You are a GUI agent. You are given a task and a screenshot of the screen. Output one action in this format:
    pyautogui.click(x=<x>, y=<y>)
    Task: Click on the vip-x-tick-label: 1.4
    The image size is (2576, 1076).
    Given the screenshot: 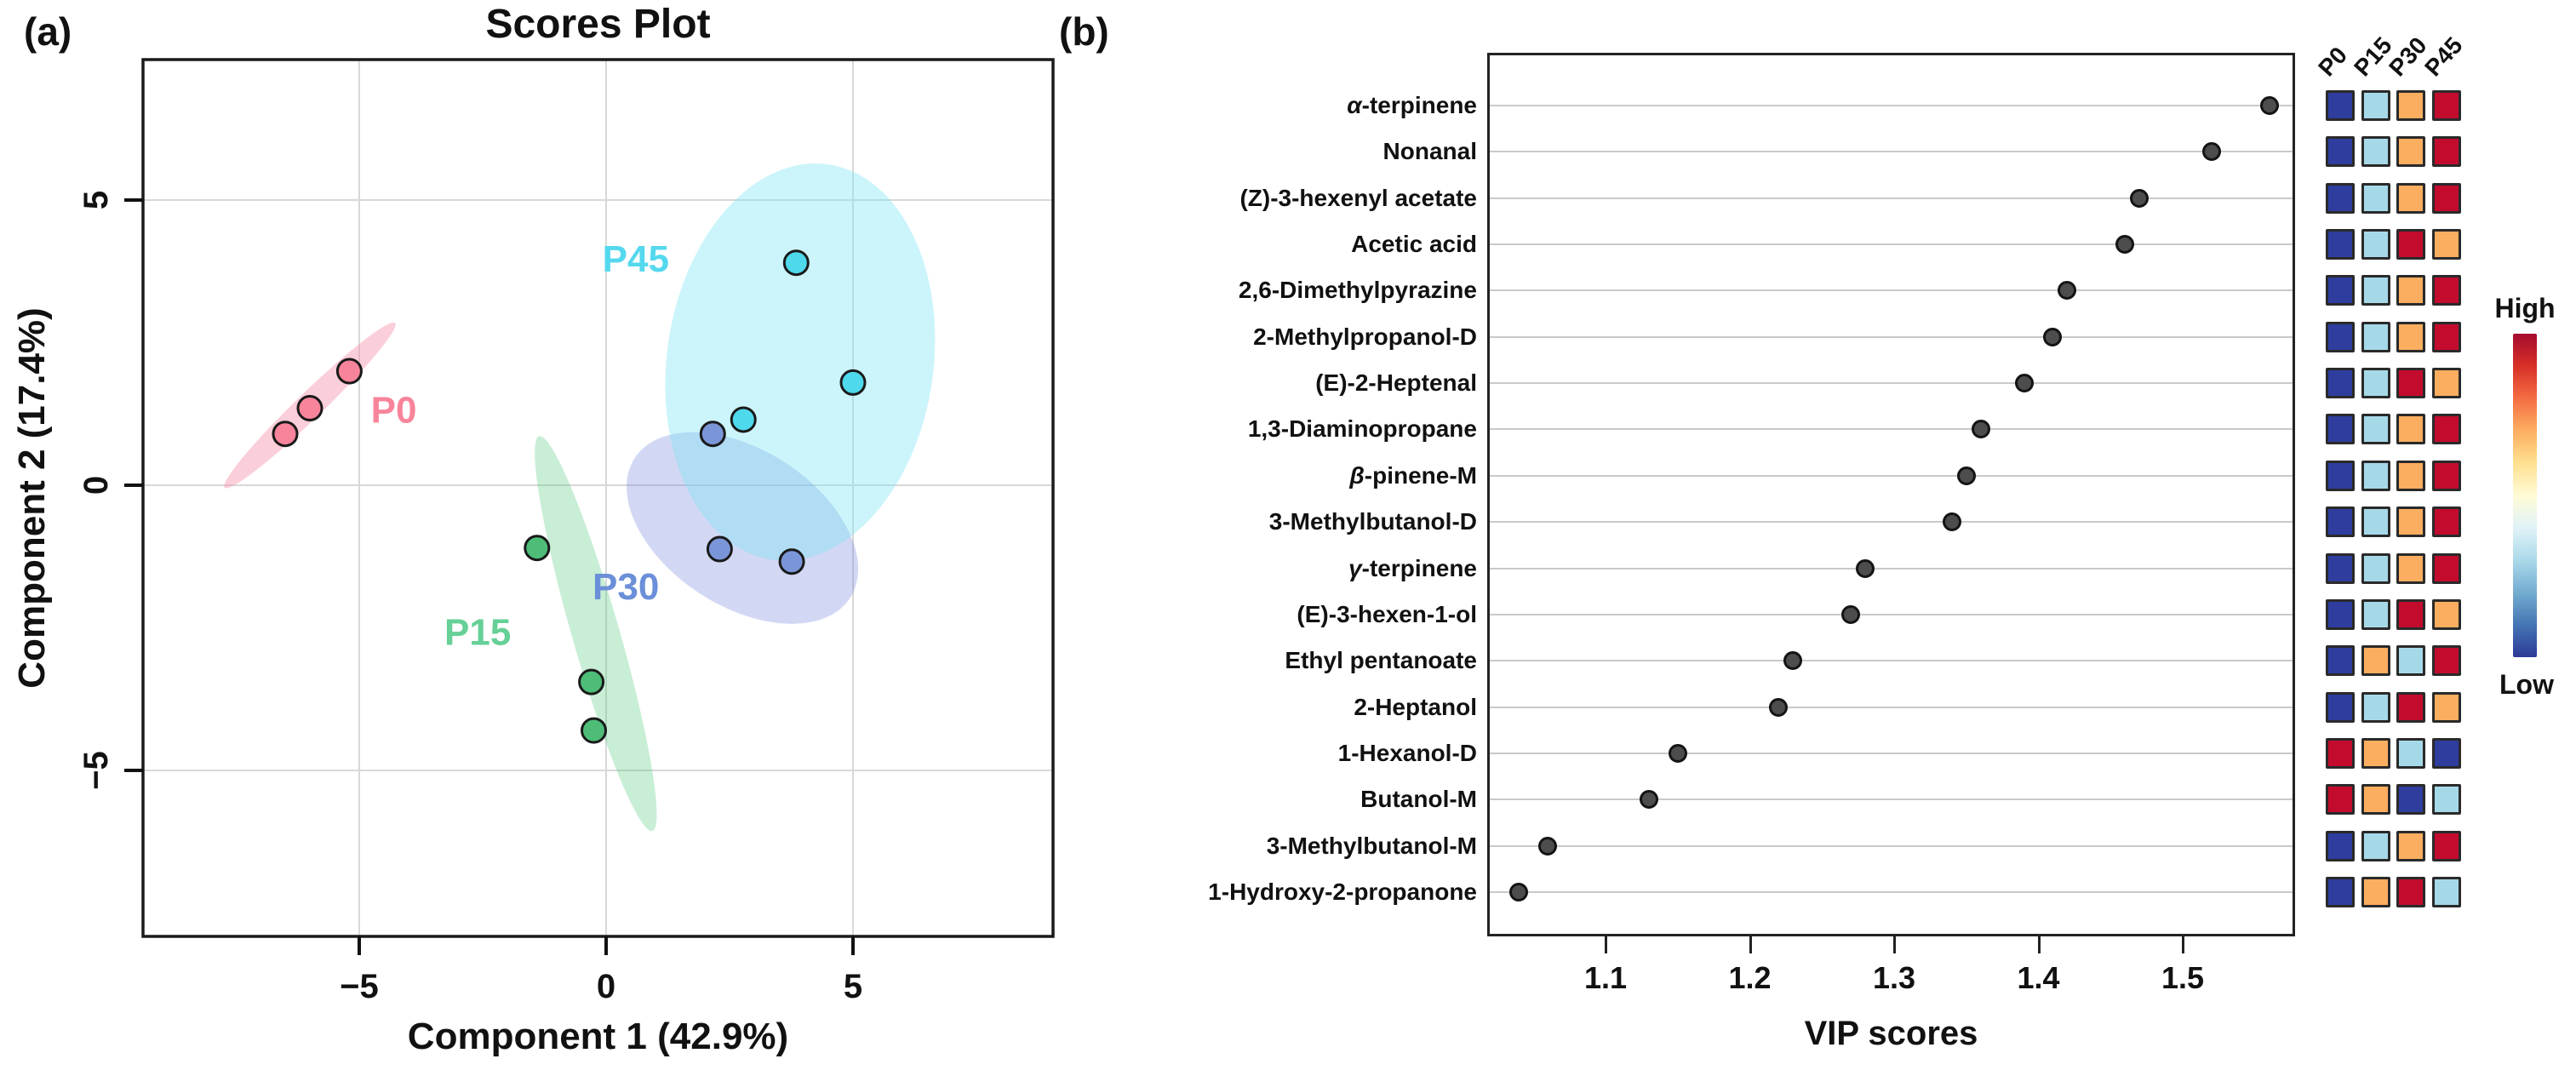 What is the action you would take?
    pyautogui.click(x=2038, y=977)
    